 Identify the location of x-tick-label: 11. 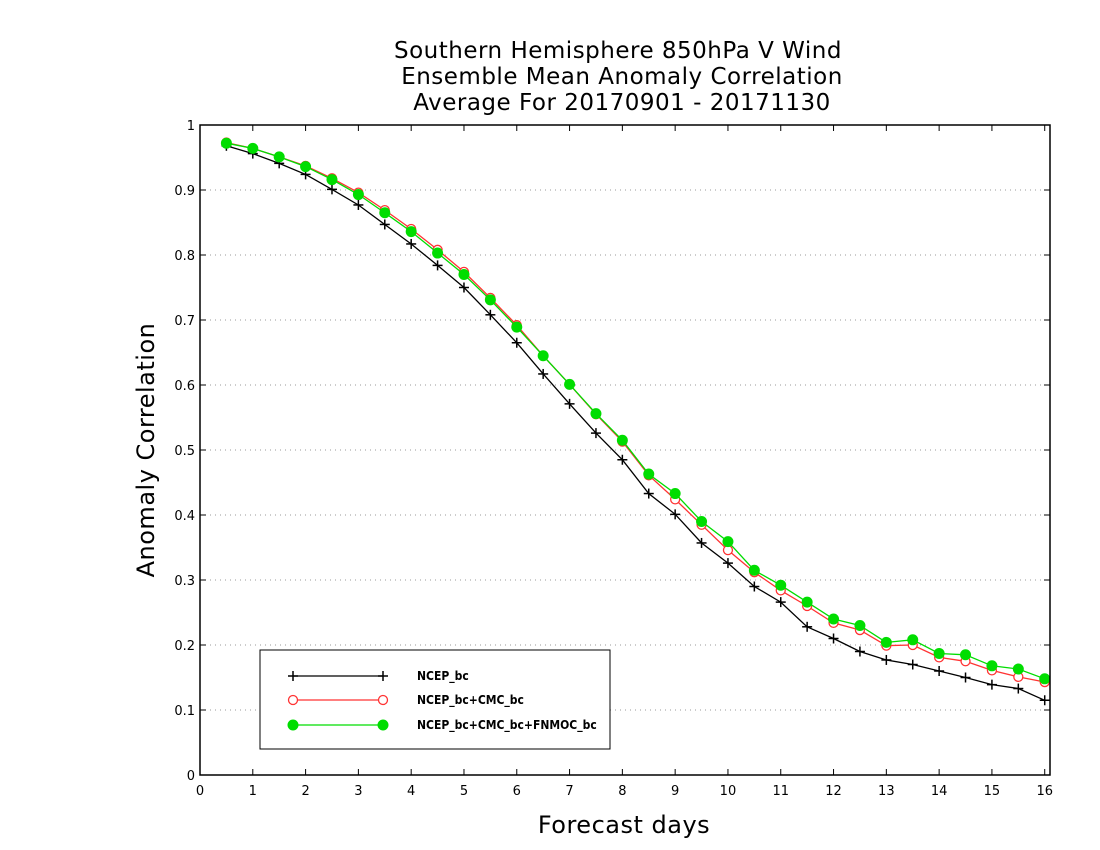
(780, 791).